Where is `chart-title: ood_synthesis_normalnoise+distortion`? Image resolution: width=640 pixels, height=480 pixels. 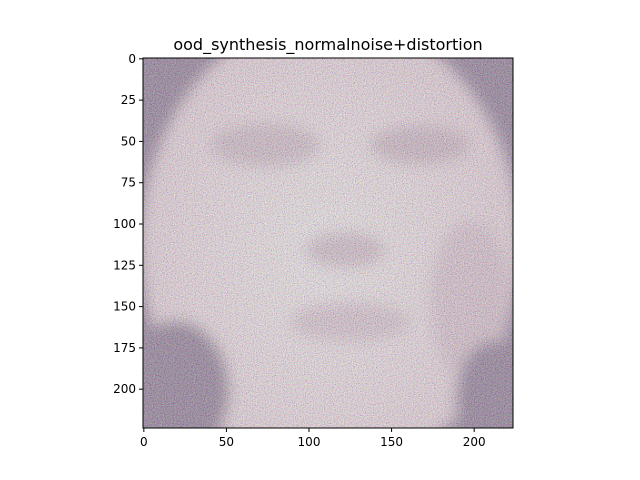
chart-title: ood_synthesis_normalnoise+distortion is located at coordinates (327, 45).